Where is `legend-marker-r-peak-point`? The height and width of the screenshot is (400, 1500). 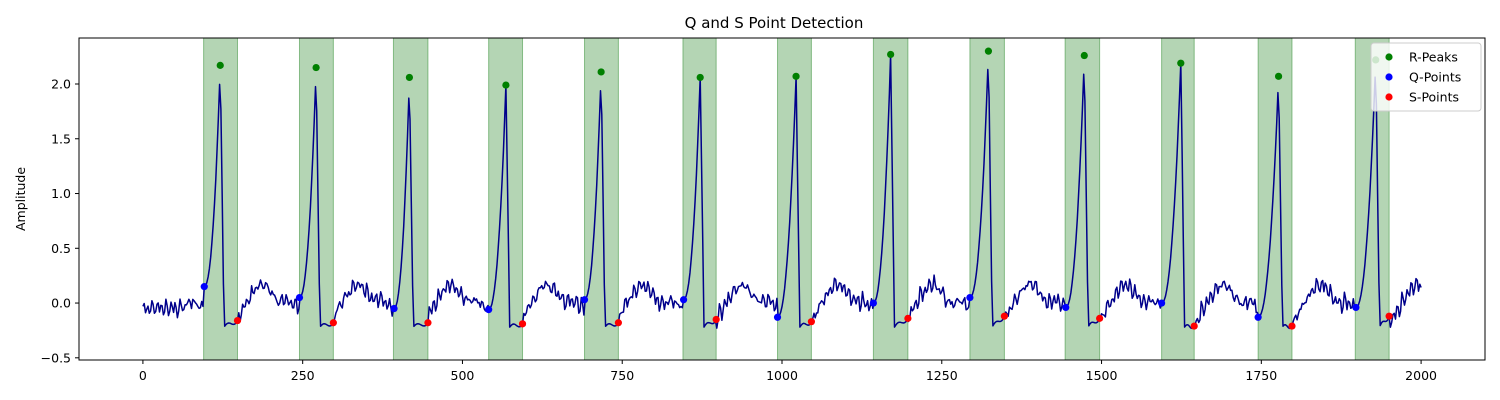 legend-marker-r-peak-point is located at coordinates (1389, 57).